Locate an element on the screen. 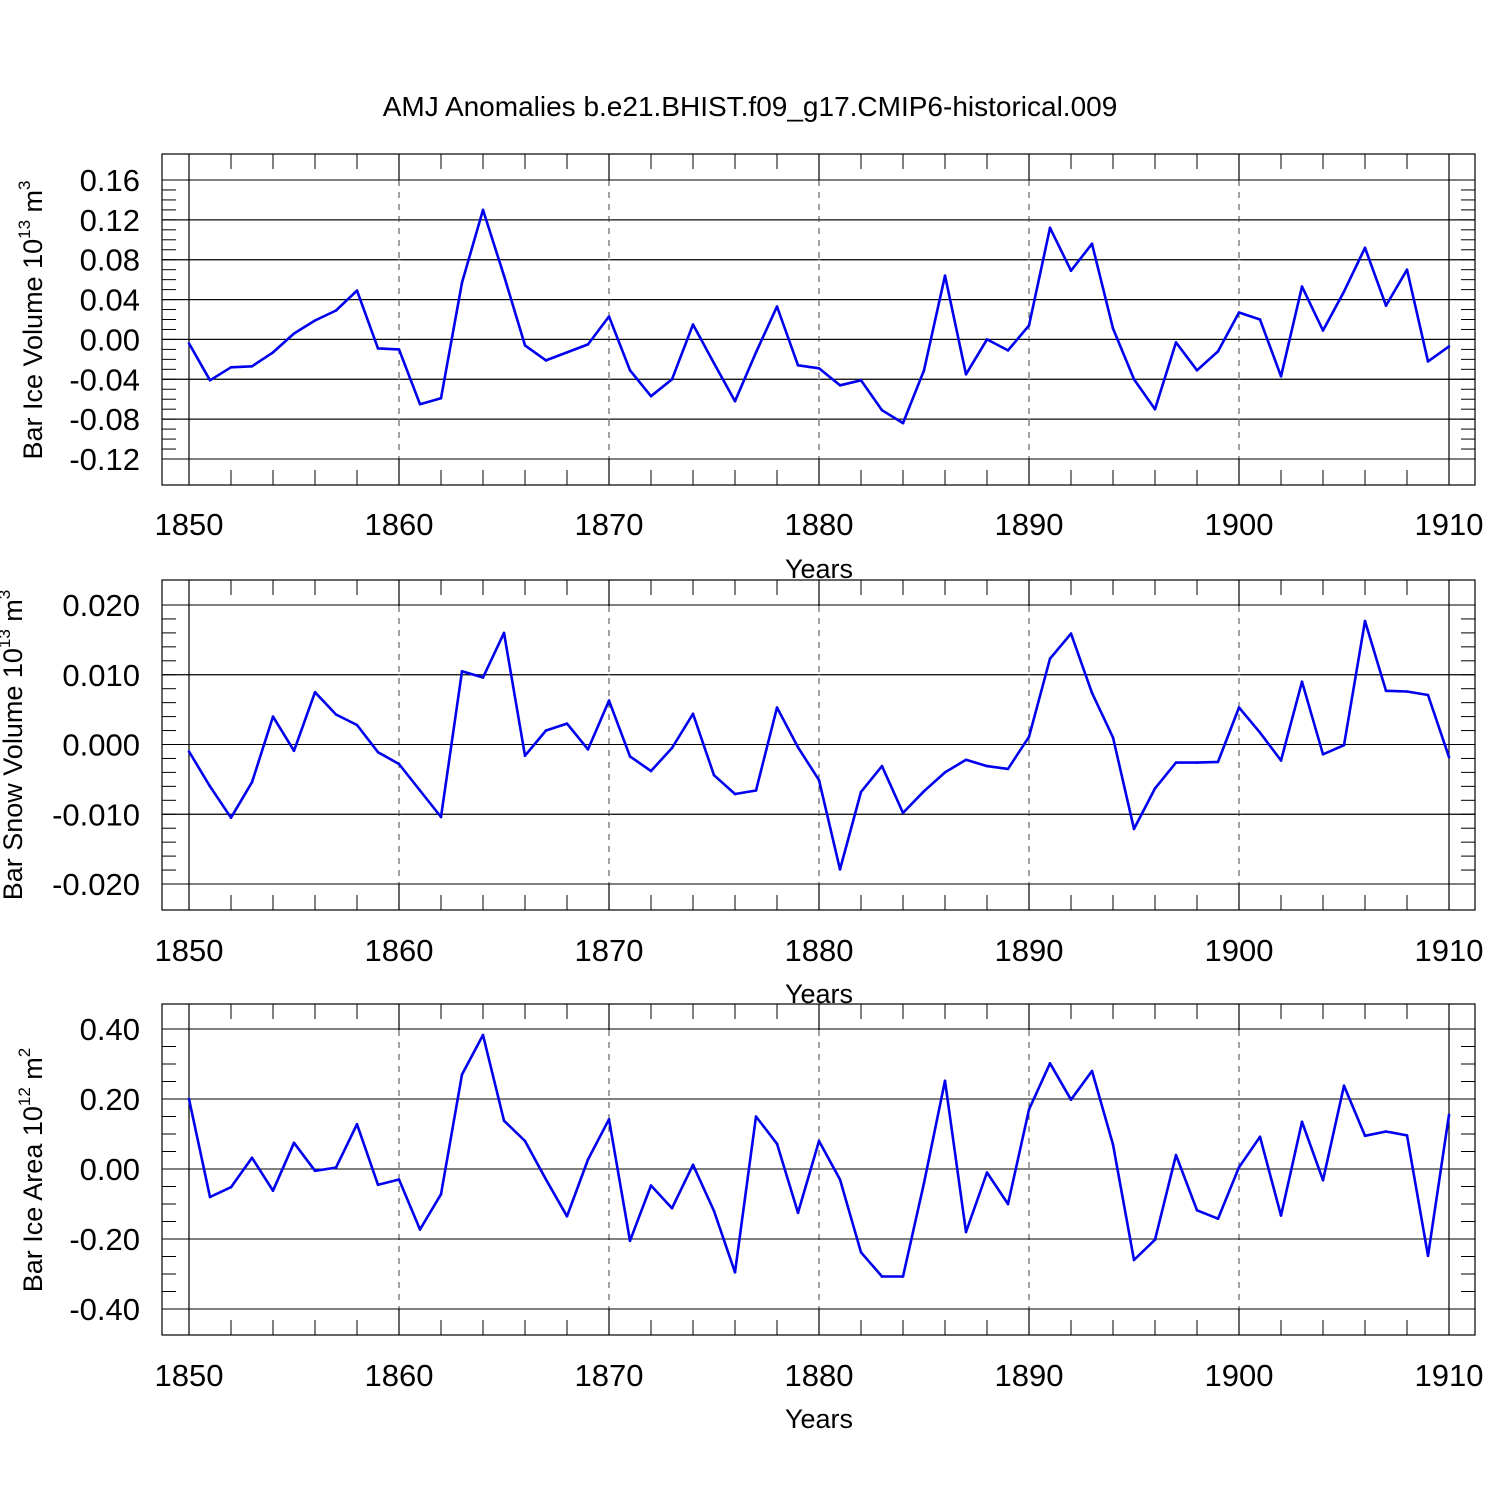  y-tick-label: -0.12 is located at coordinates (104, 459).